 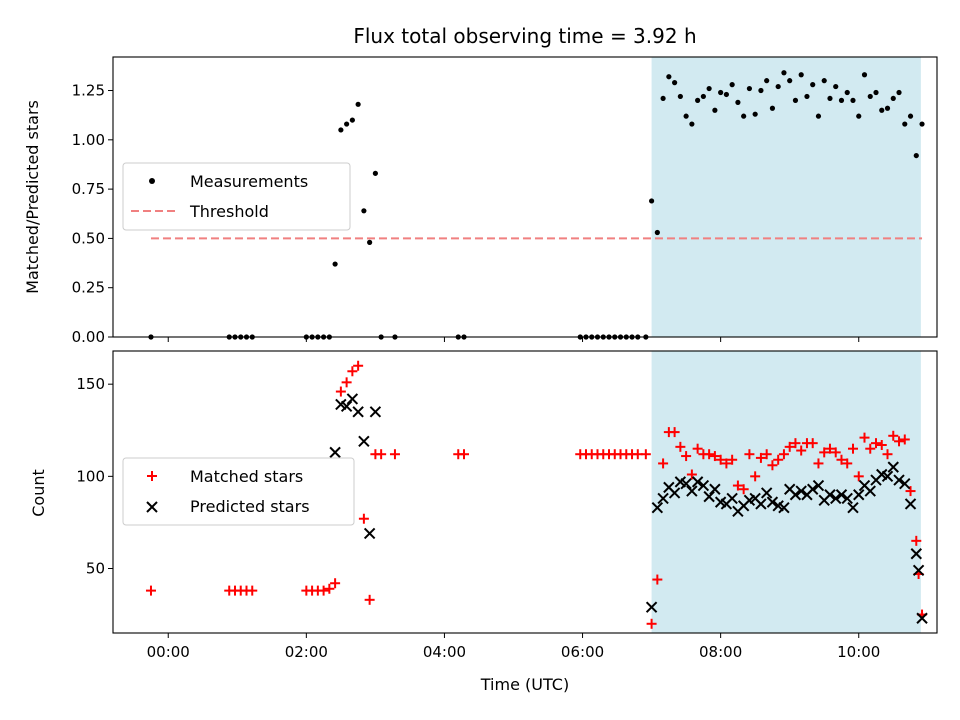 What do you see at coordinates (250, 506) in the screenshot?
I see `legend-predicted-label: Predicted stars` at bounding box center [250, 506].